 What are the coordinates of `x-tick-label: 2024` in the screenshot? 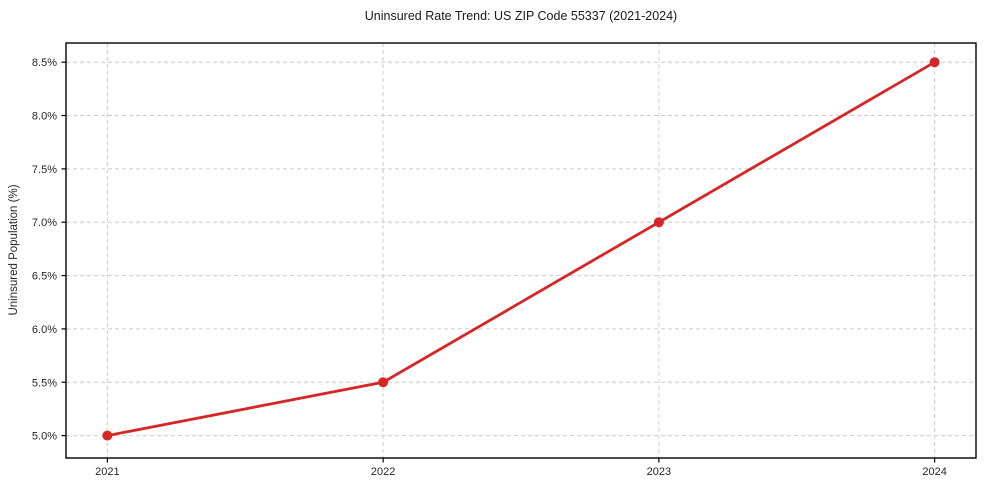 It's located at (934, 472).